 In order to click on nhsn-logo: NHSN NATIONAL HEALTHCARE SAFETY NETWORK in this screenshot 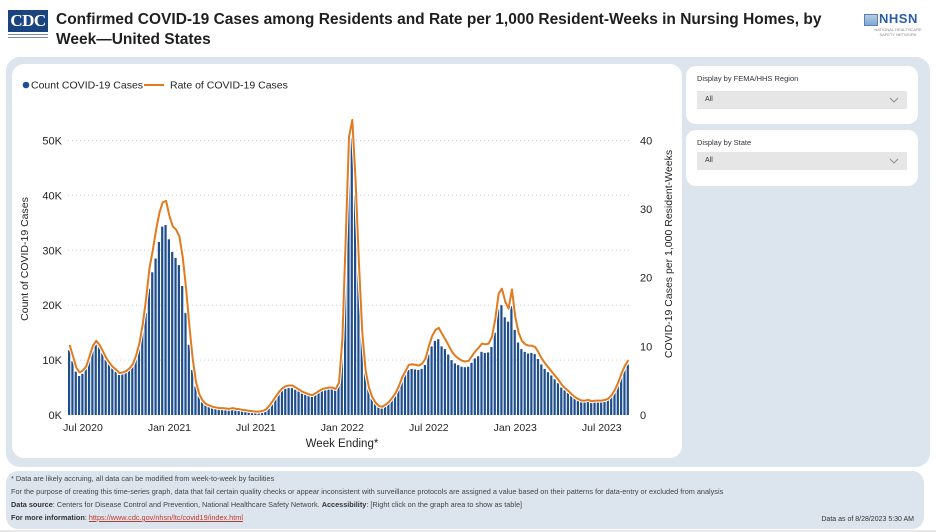, I will do `click(896, 25)`.